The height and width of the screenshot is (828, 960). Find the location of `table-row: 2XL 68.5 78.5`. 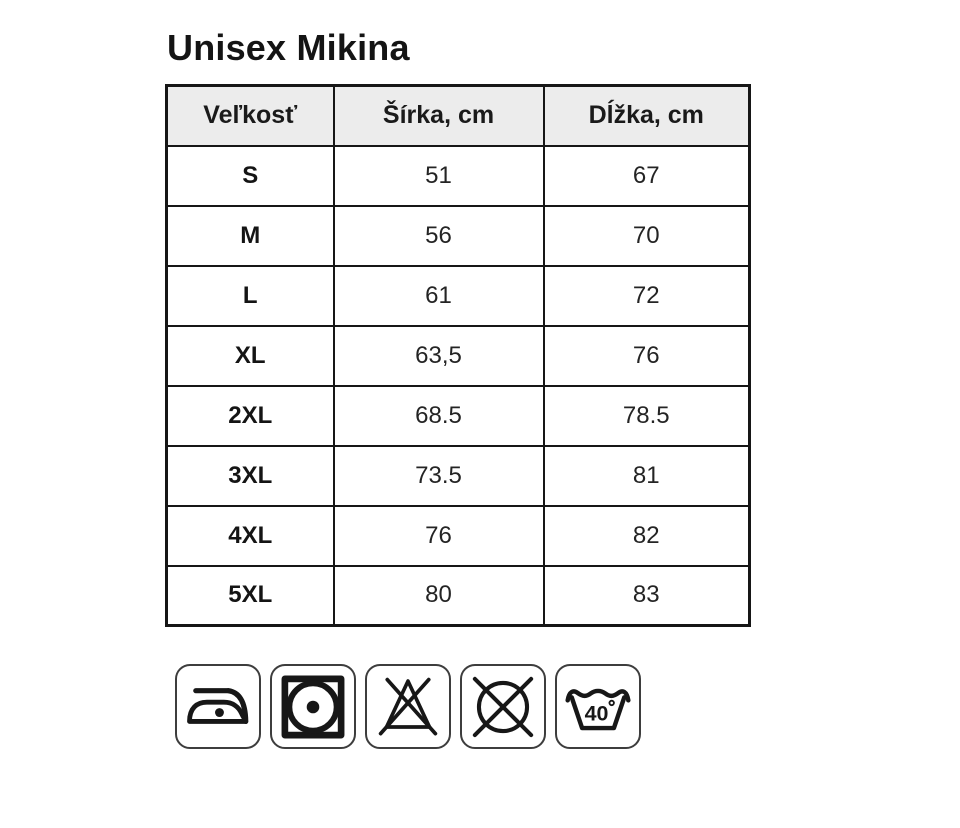

table-row: 2XL 68.5 78.5 is located at coordinates (458, 415).